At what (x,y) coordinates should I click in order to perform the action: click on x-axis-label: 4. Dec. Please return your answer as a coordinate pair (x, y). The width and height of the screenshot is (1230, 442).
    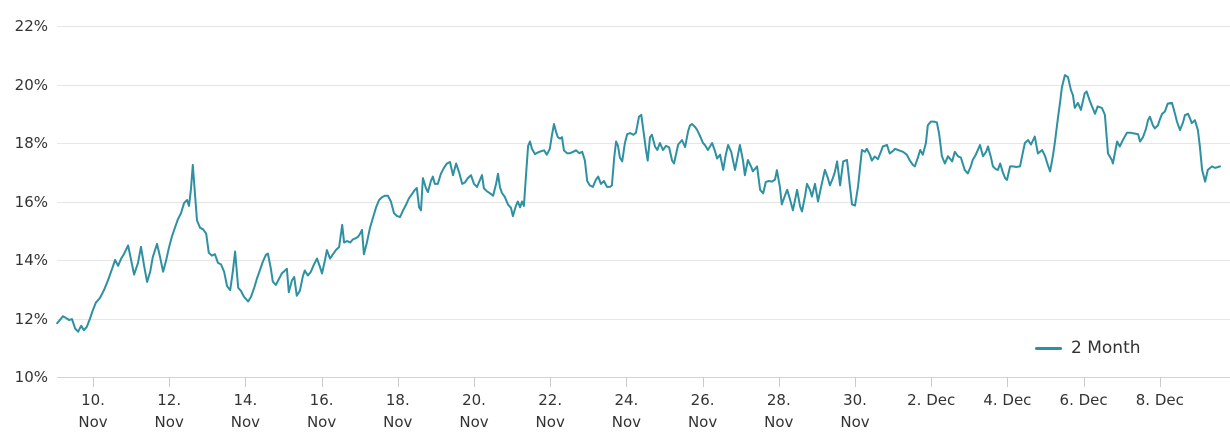
    Looking at the image, I should click on (1007, 400).